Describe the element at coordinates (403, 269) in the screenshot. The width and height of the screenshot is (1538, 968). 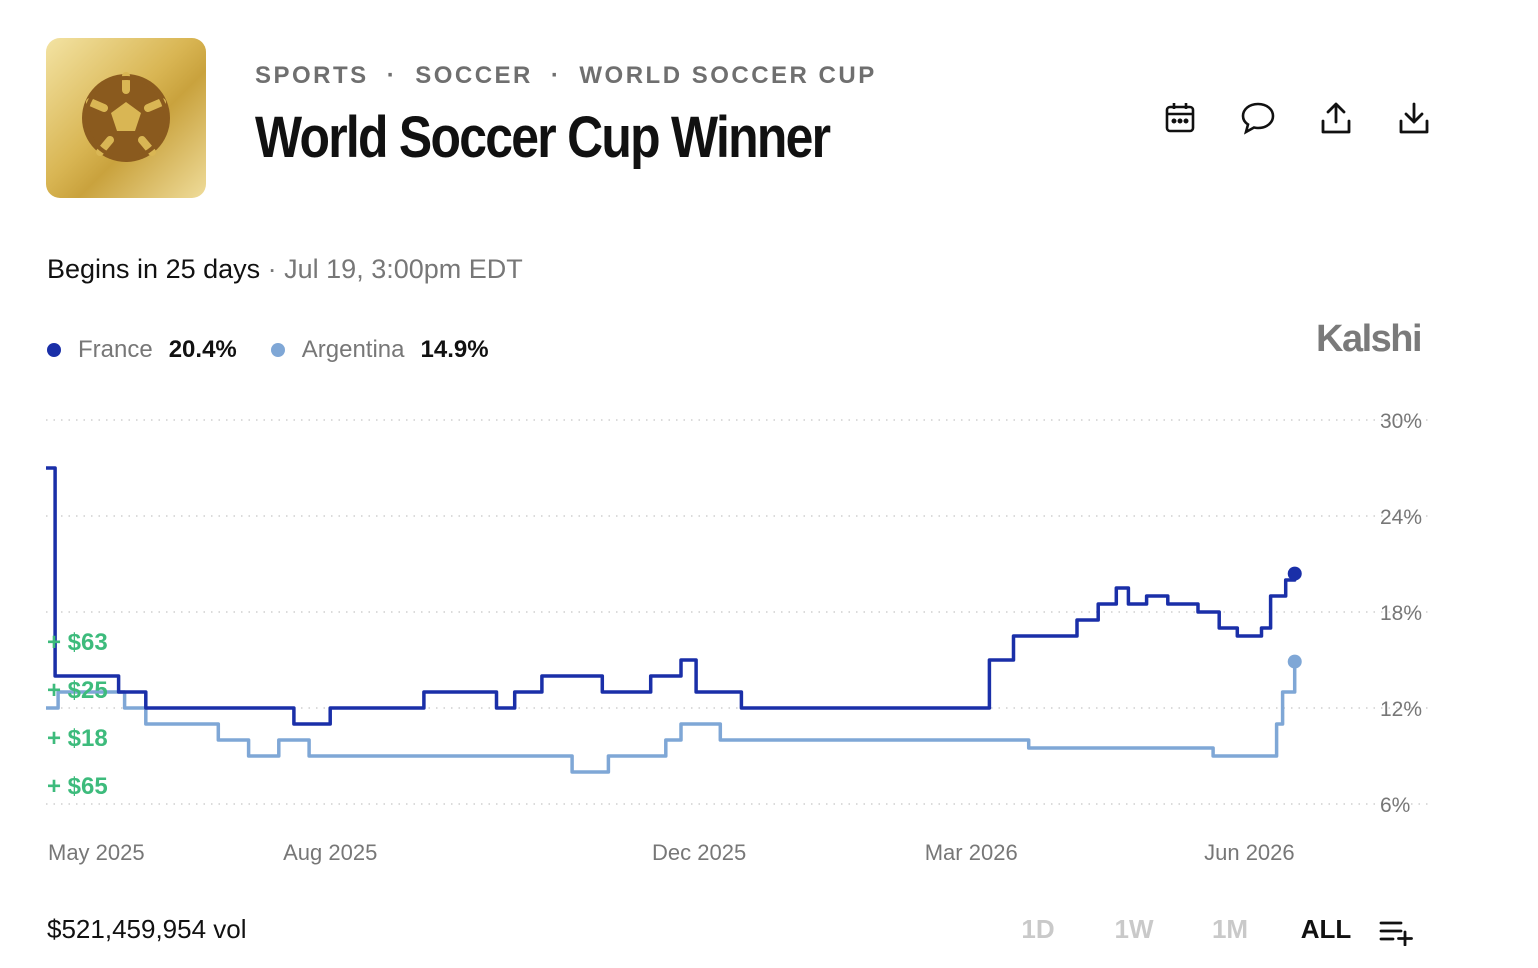
I see `begins-date: Jul 19, 3:00pm EDT` at that location.